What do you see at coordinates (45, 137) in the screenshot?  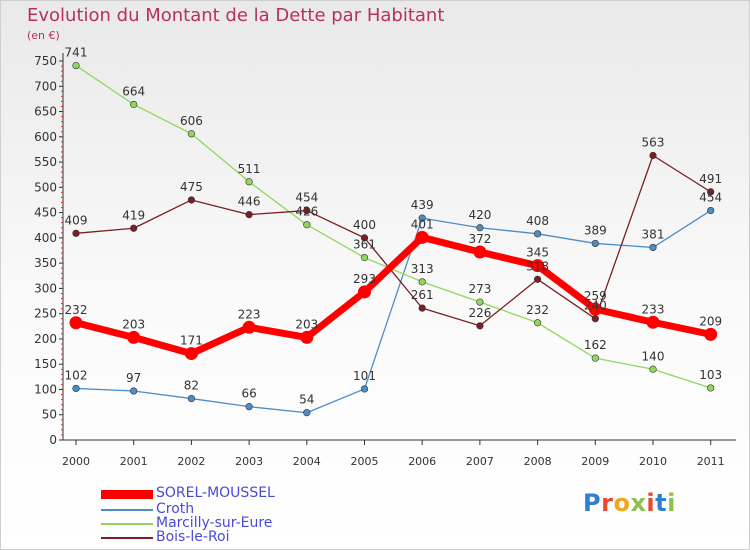 I see `y-tick-label: 600` at bounding box center [45, 137].